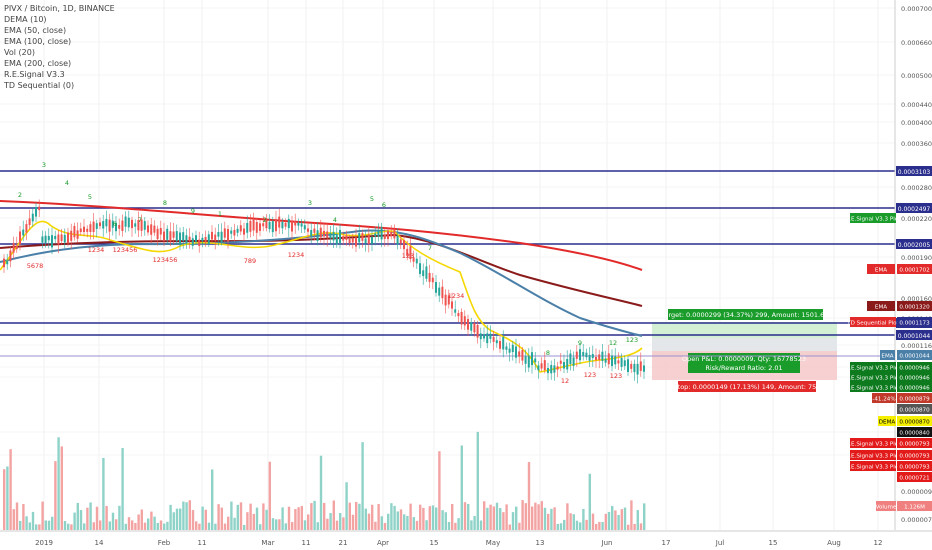 The image size is (932, 550). Describe the element at coordinates (96, 250) in the screenshot. I see `td-sequential-label: 1234` at that location.